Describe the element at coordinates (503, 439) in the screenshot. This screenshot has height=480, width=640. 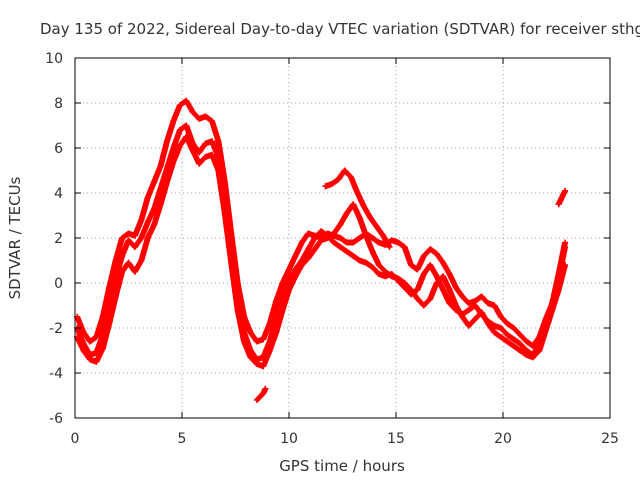
I see `x-tick-label: 20` at that location.